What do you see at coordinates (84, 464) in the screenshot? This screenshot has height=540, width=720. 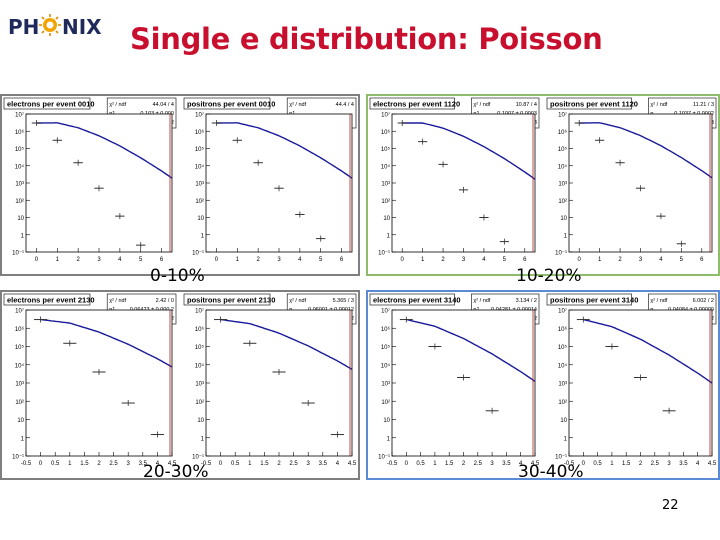 I see `x-tick-label: 1.5` at bounding box center [84, 464].